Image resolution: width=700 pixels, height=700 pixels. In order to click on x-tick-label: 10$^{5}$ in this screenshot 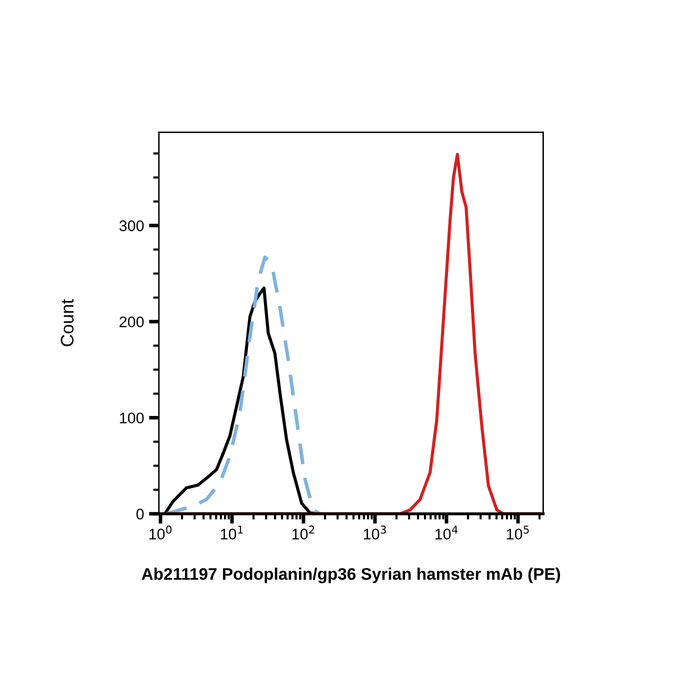, I will do `click(517, 533)`.